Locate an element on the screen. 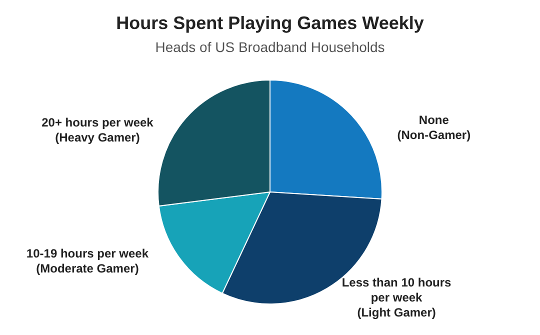  chart-title: Hours Spent Playing Games Weekly is located at coordinates (270, 23).